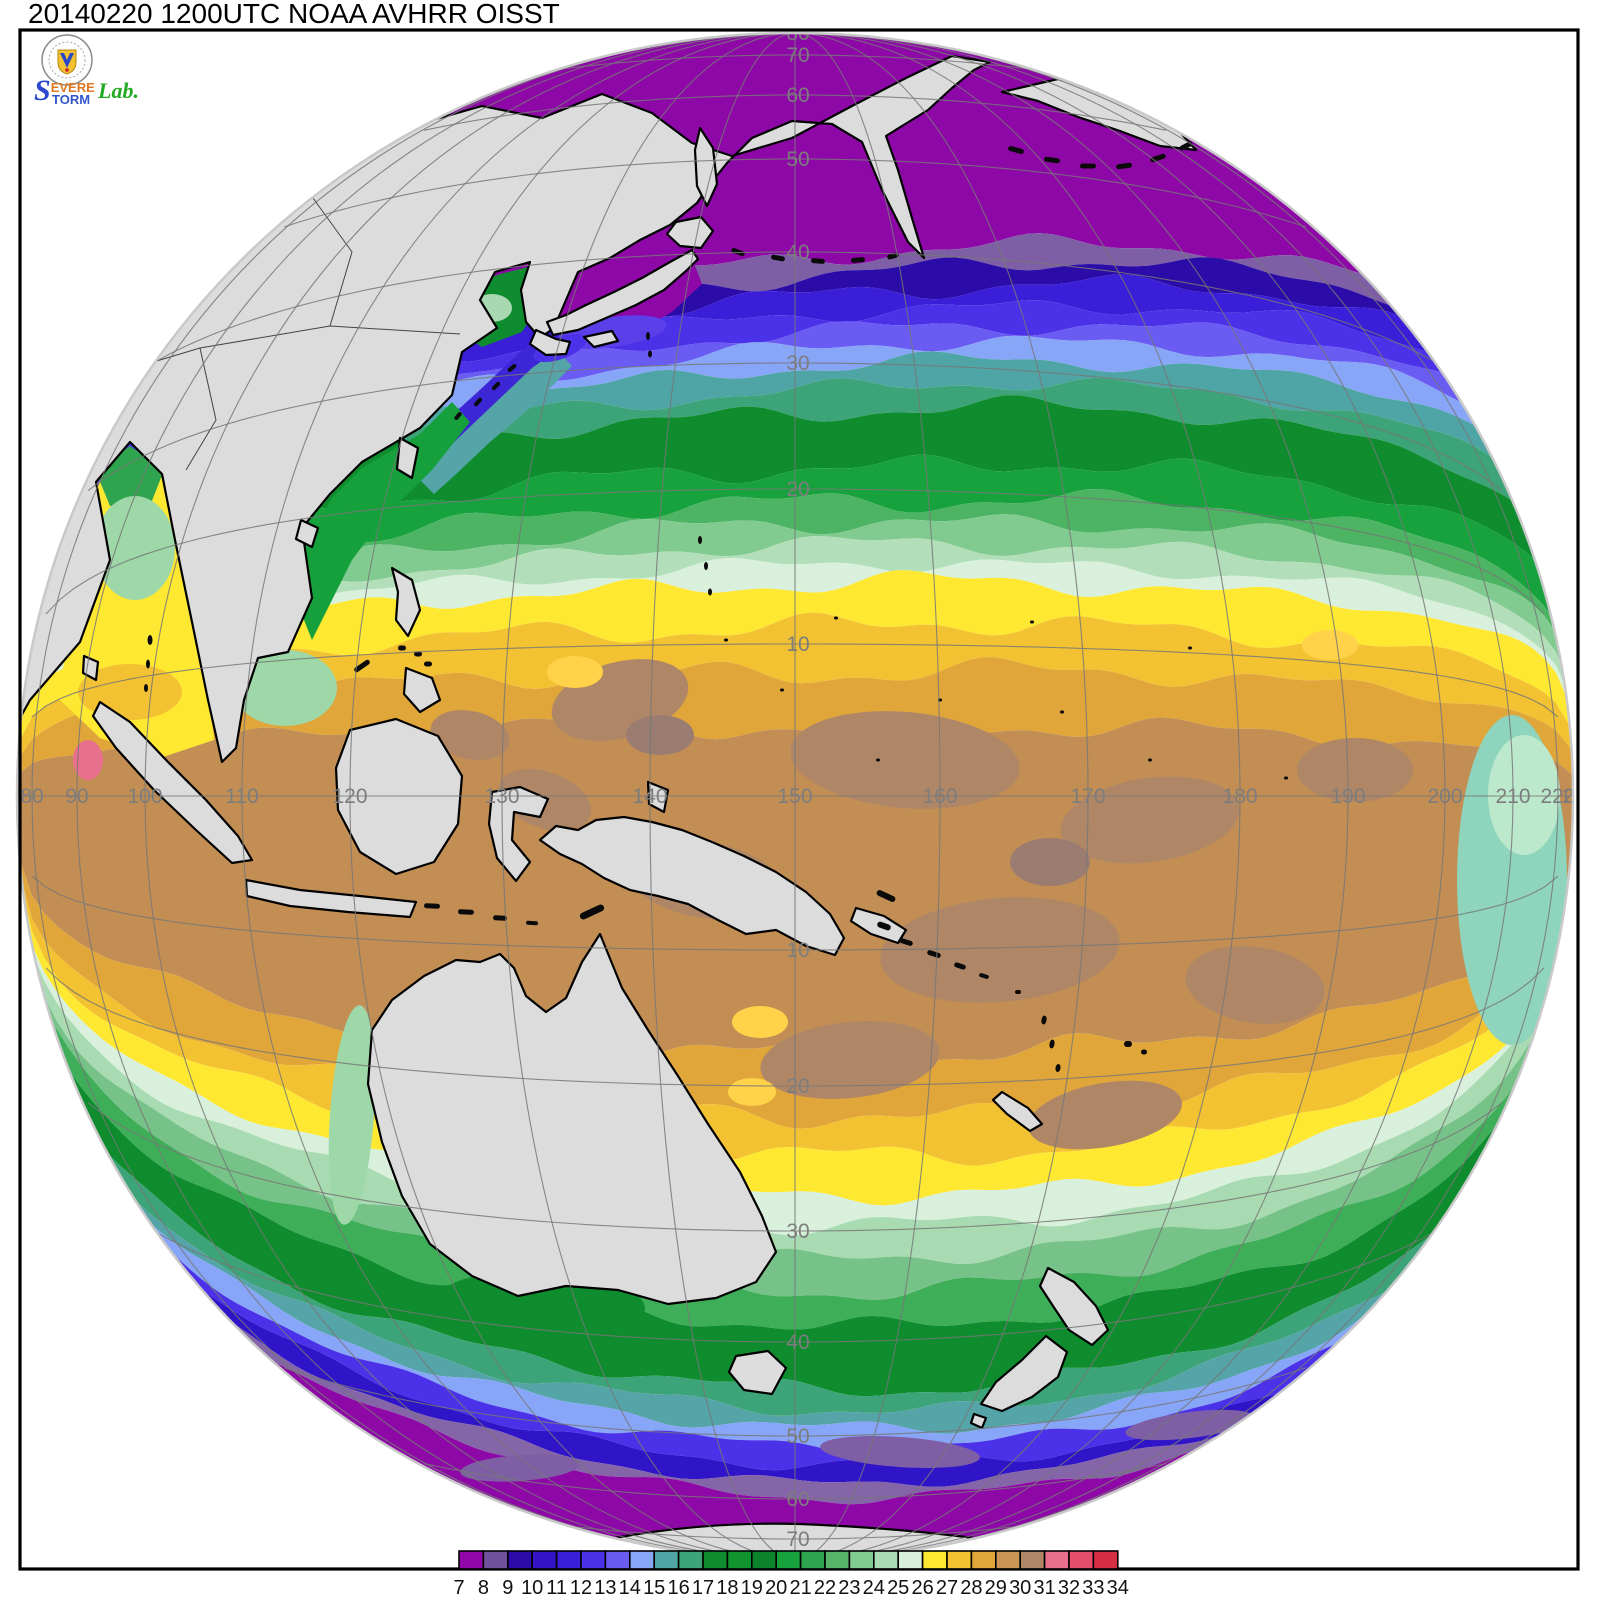  Describe the element at coordinates (797, 33) in the screenshot. I see `latitude-label: 80` at that location.